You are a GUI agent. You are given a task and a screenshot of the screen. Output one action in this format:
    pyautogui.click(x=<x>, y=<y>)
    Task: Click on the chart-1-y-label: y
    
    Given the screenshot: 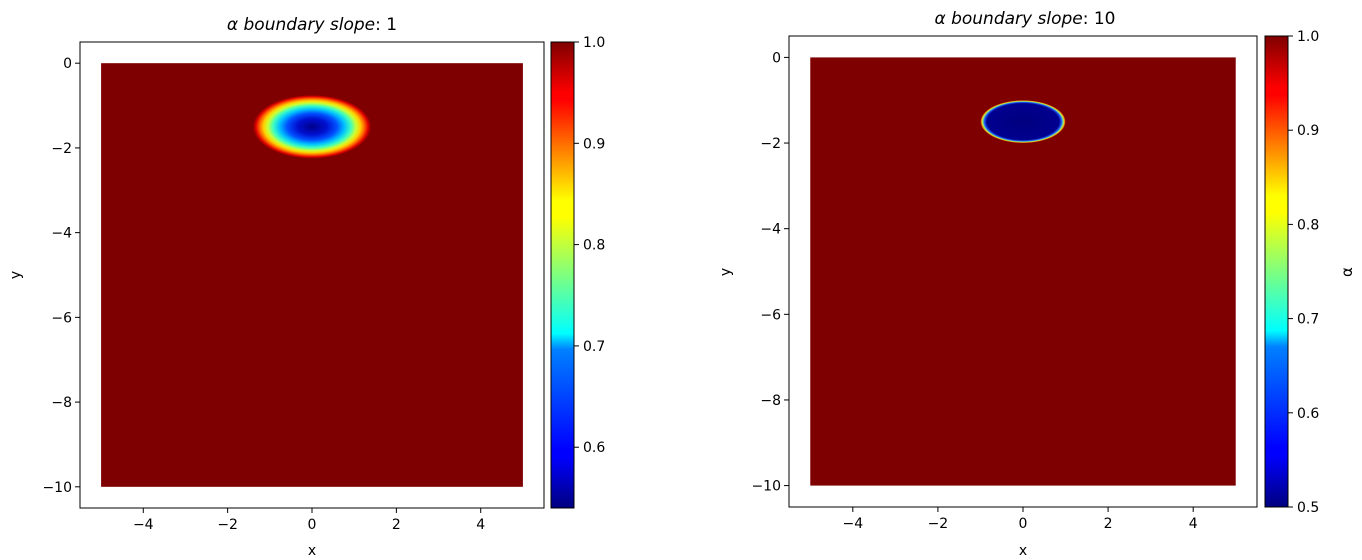 What is the action you would take?
    pyautogui.click(x=16, y=275)
    